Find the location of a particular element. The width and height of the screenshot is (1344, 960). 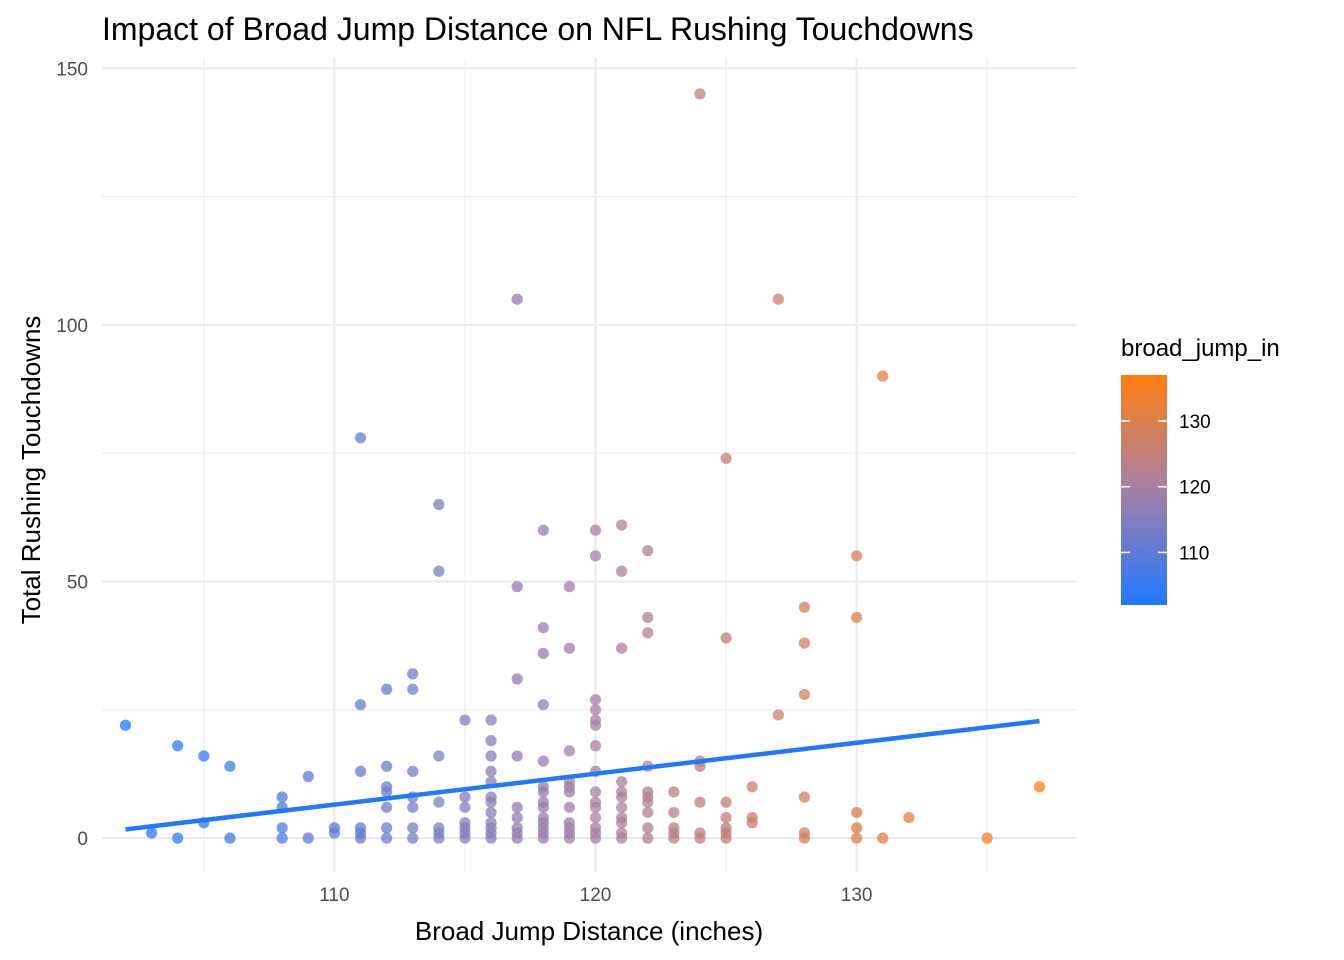

x-tick-label: 130 is located at coordinates (857, 895).